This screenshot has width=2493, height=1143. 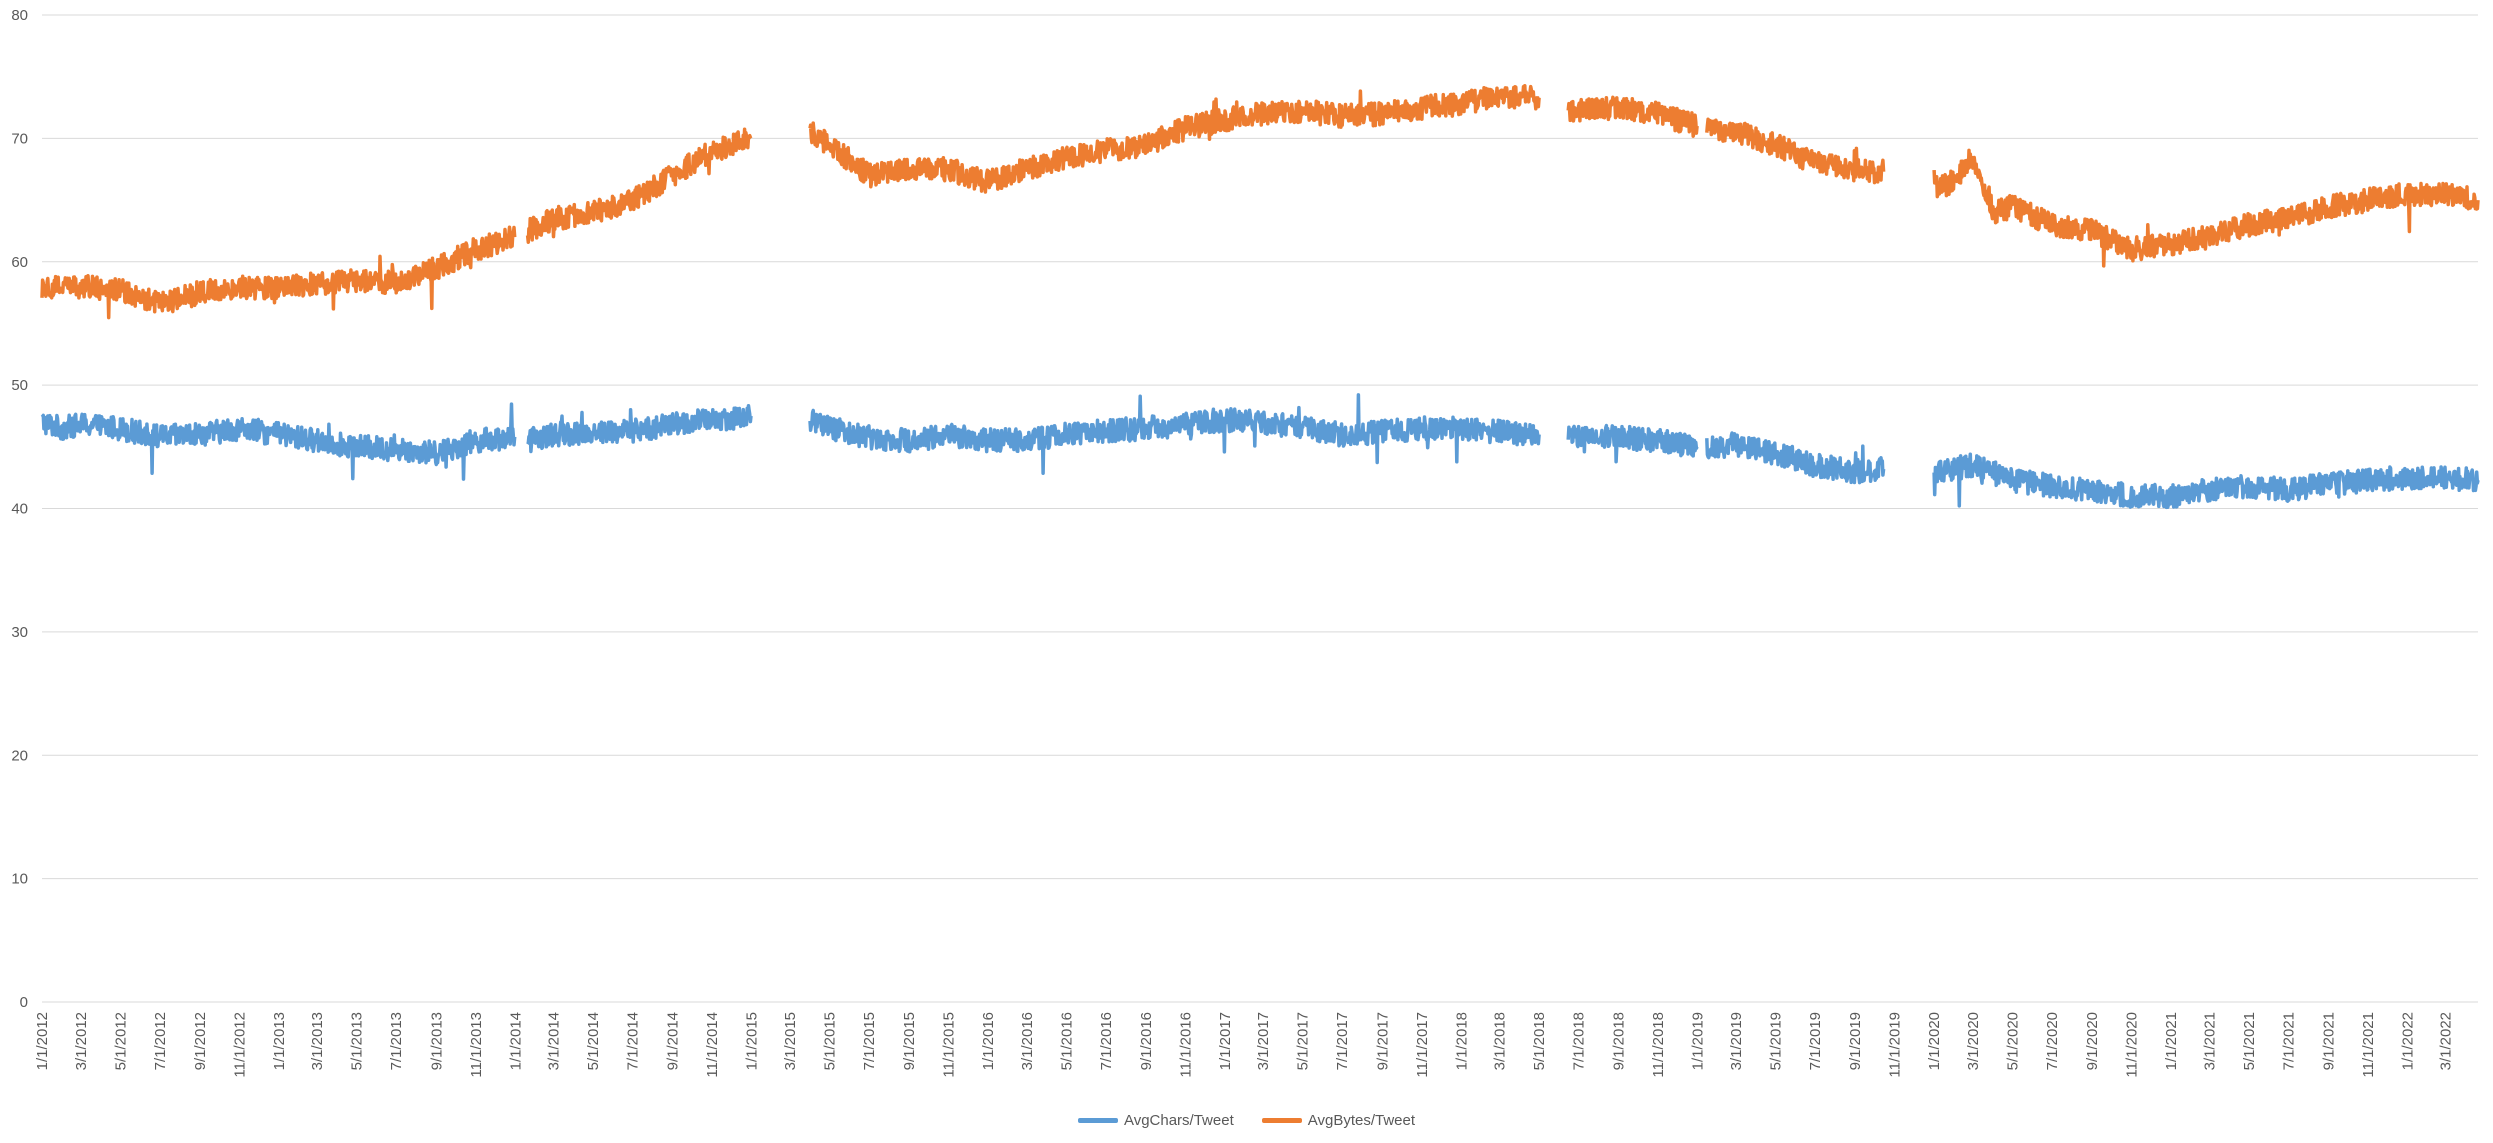 What do you see at coordinates (2288, 1041) in the screenshot?
I see `x-tick-label: 7/1/2021` at bounding box center [2288, 1041].